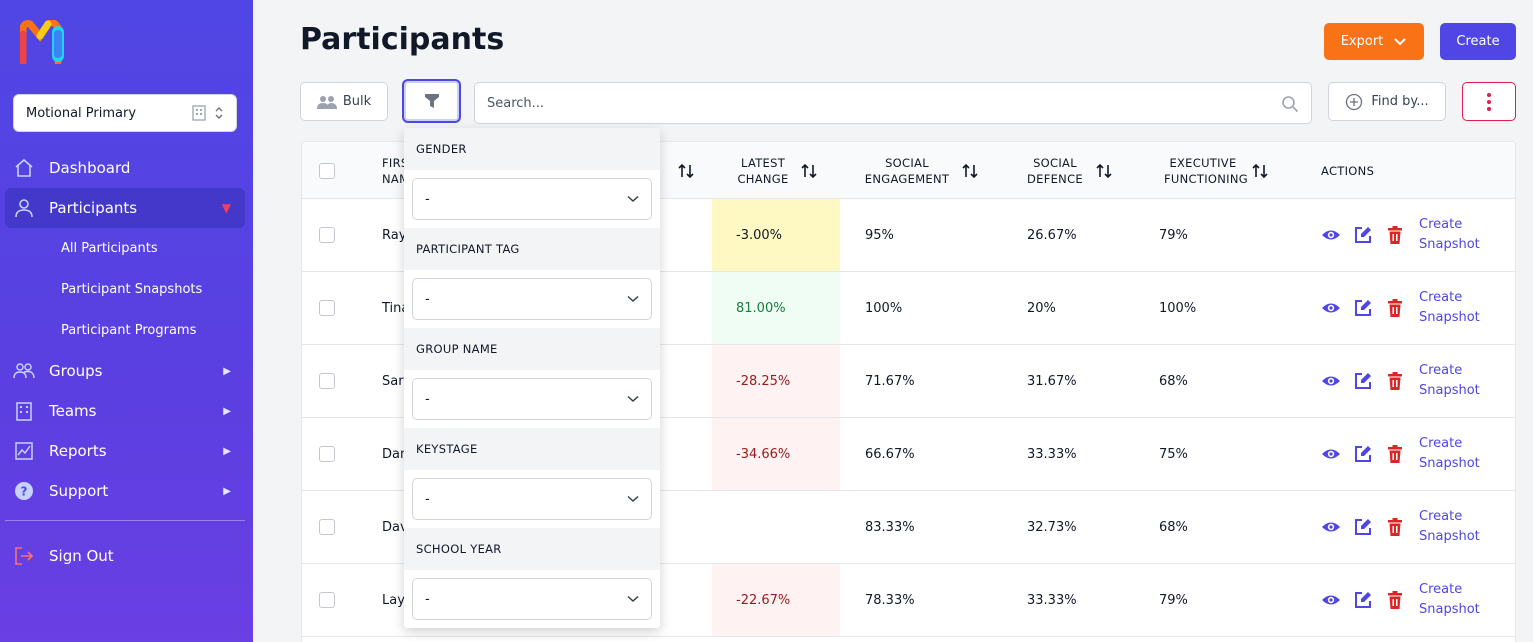  What do you see at coordinates (865, 103) in the screenshot?
I see `search-input` at bounding box center [865, 103].